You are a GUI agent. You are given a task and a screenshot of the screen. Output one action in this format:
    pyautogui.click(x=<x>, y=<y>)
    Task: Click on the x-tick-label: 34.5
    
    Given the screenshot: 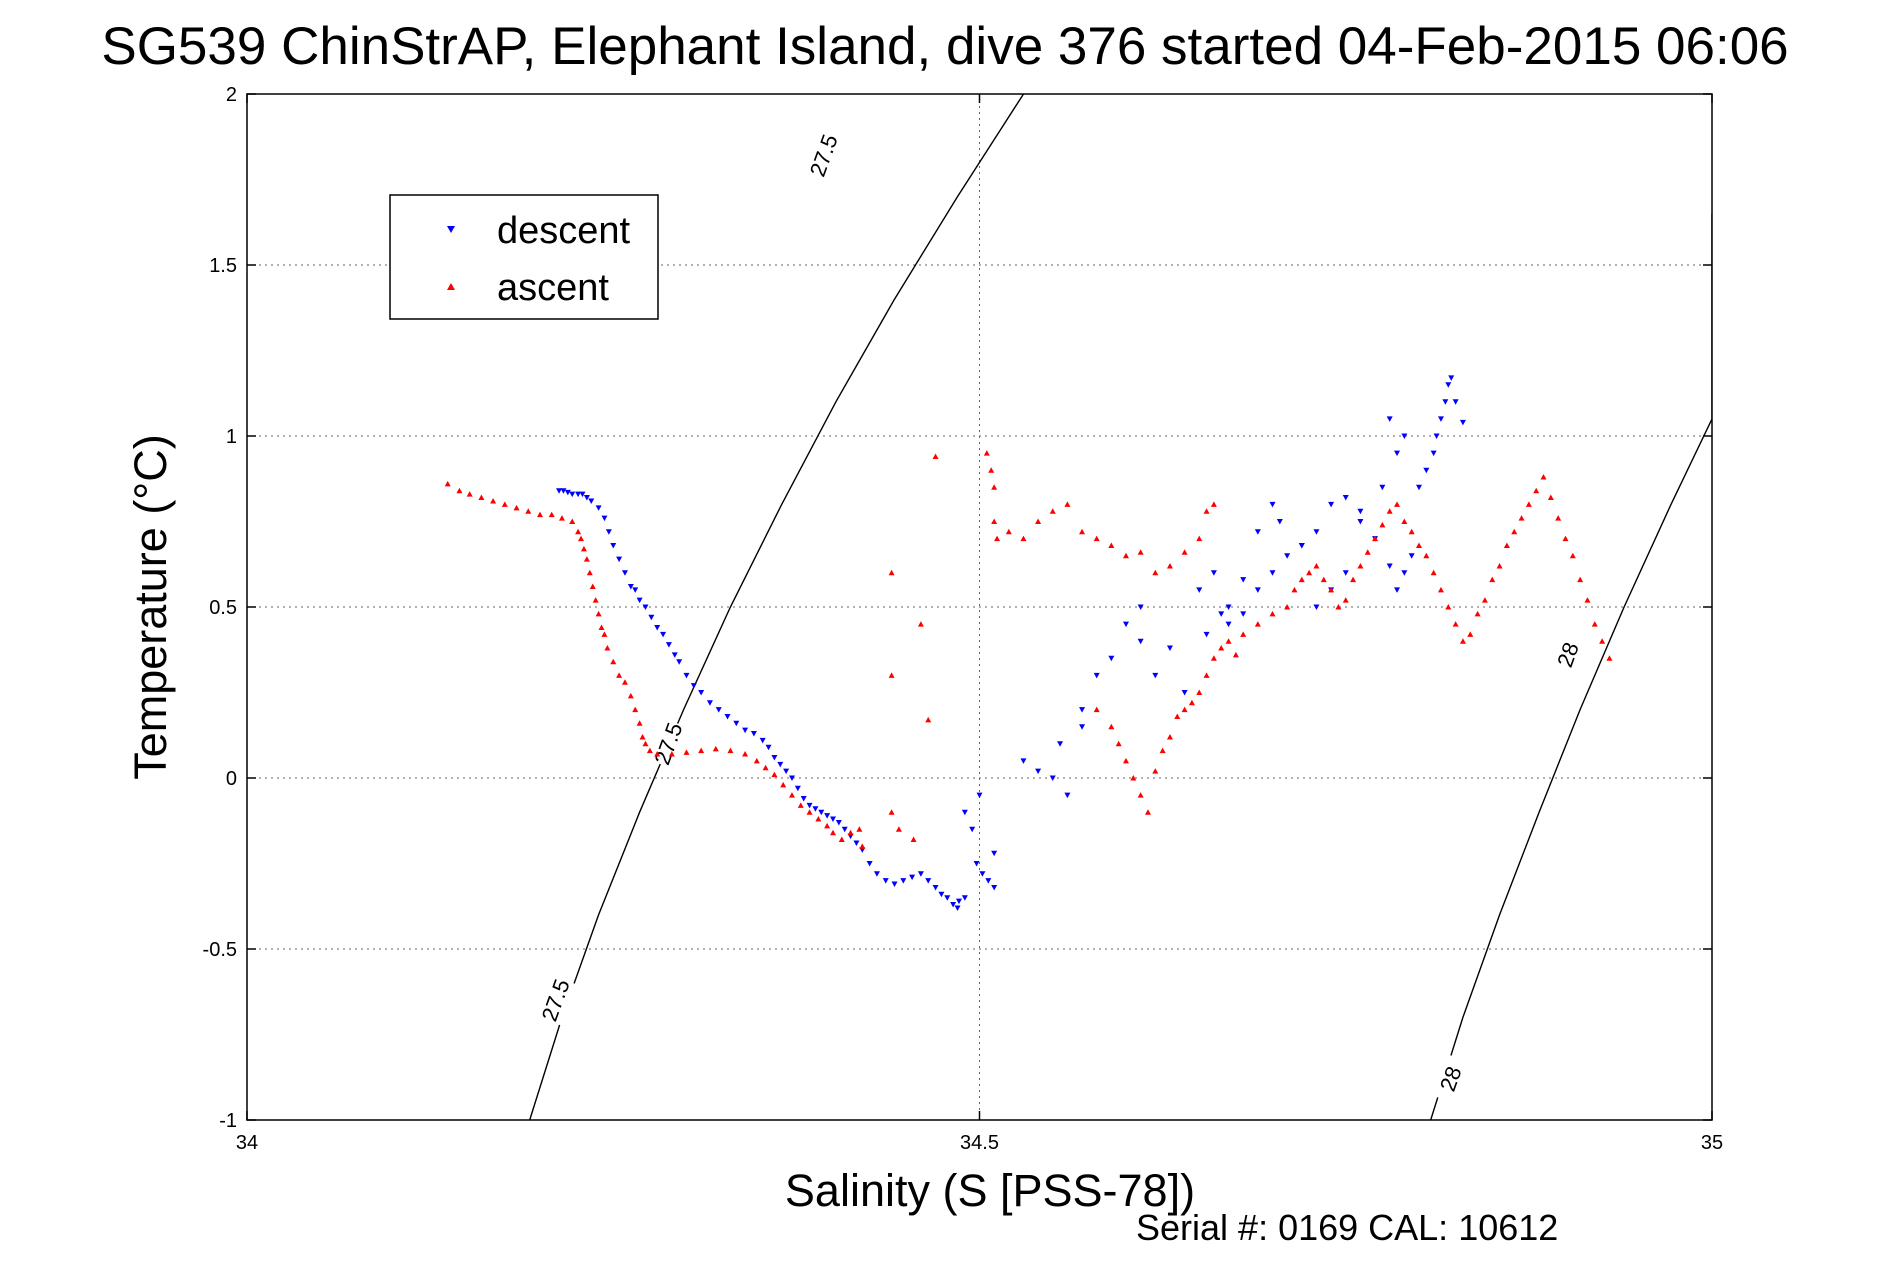 What is the action you would take?
    pyautogui.click(x=979, y=1143)
    